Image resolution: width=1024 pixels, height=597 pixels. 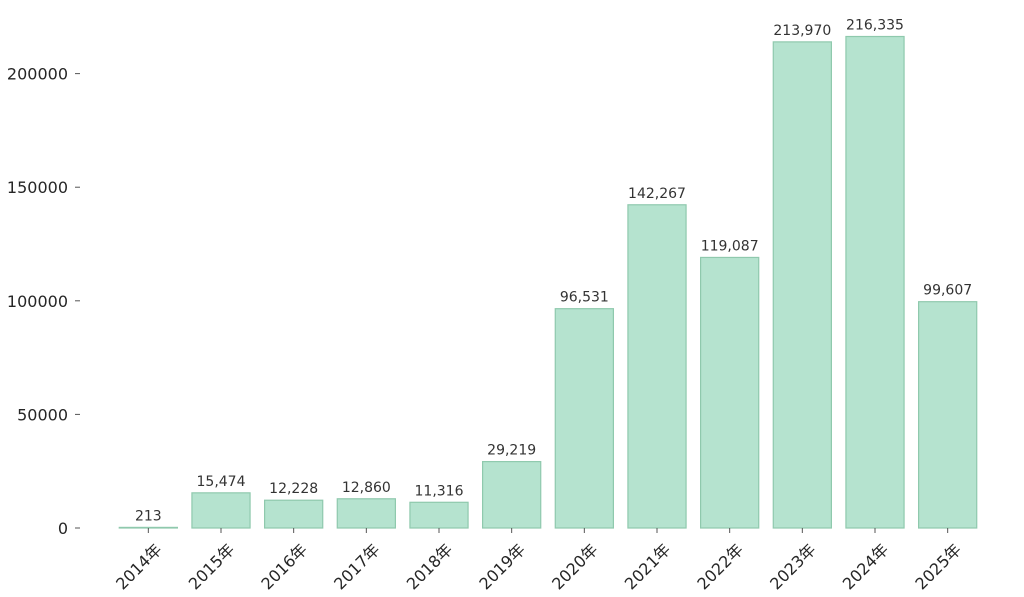 What do you see at coordinates (366, 513) in the screenshot?
I see `bar-2017年` at bounding box center [366, 513].